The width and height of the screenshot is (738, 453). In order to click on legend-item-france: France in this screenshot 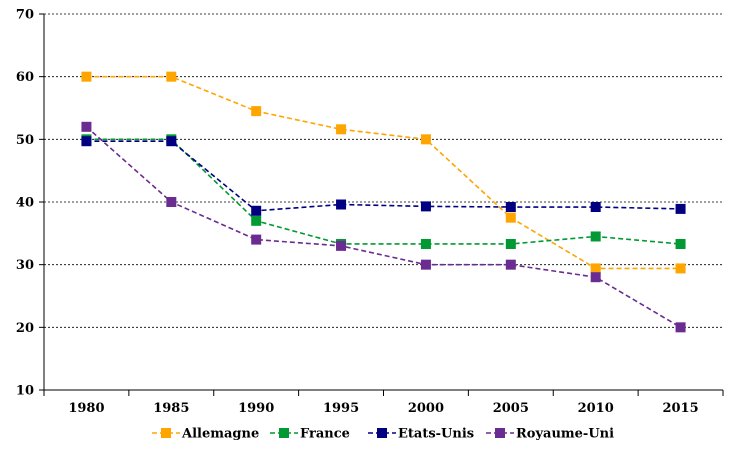, I will do `click(310, 434)`.